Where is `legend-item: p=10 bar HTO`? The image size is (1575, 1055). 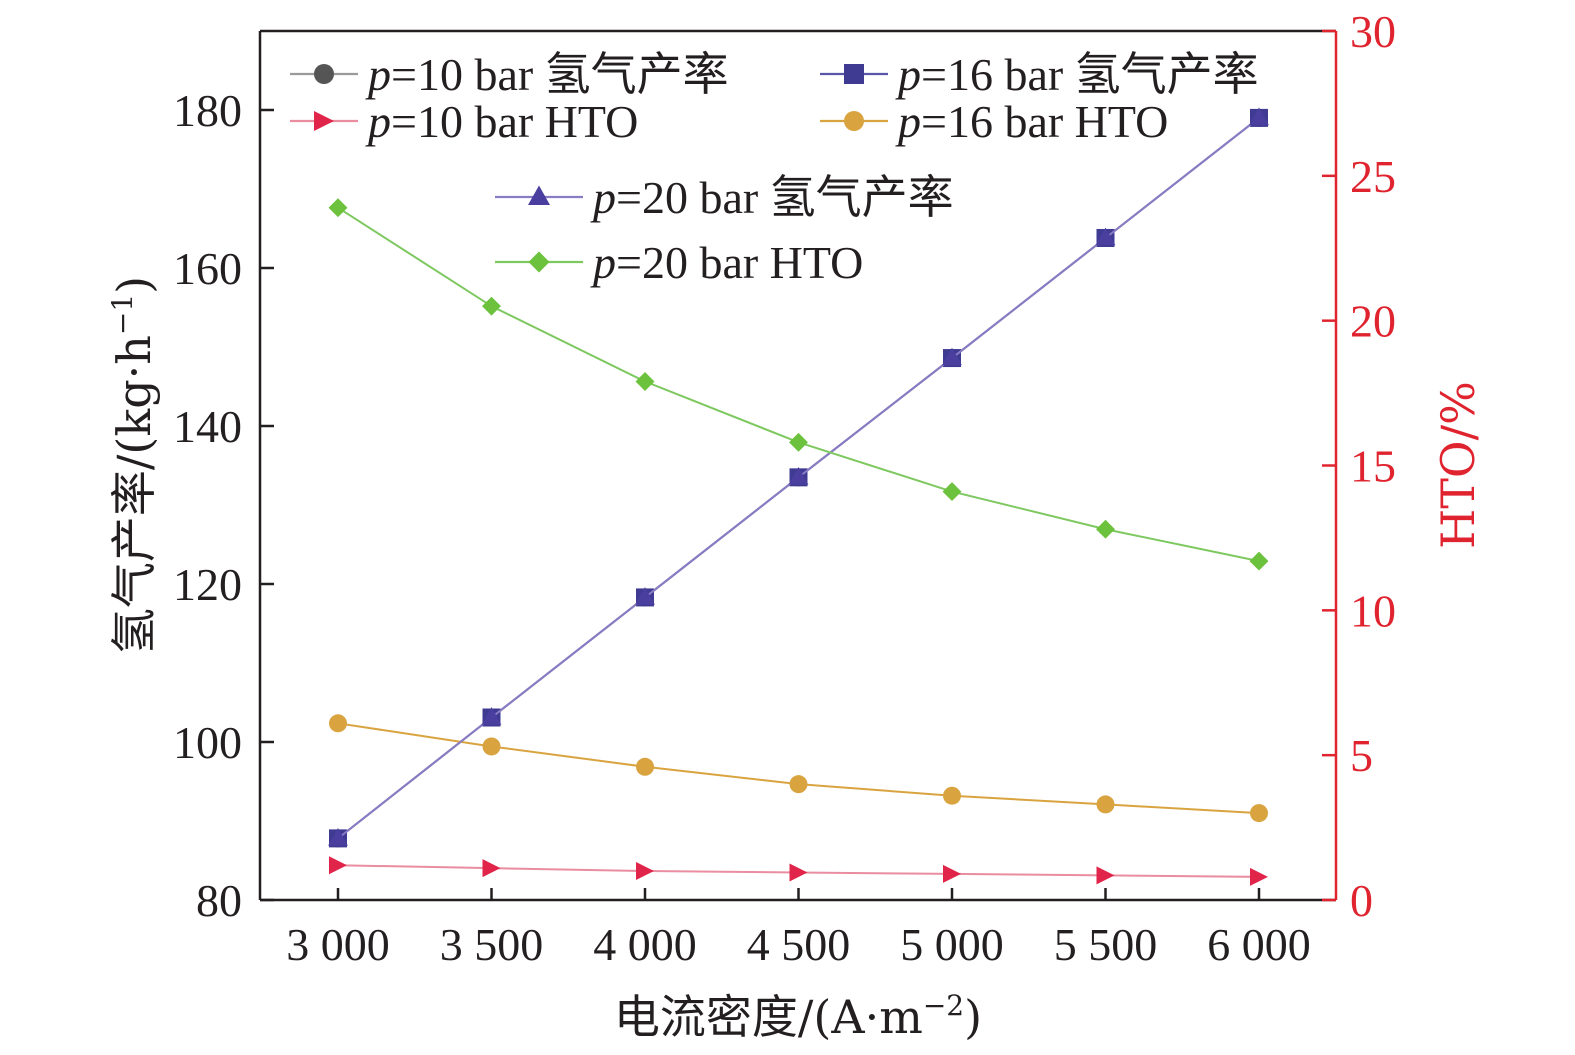 legend-item: p=10 bar HTO is located at coordinates (464, 121).